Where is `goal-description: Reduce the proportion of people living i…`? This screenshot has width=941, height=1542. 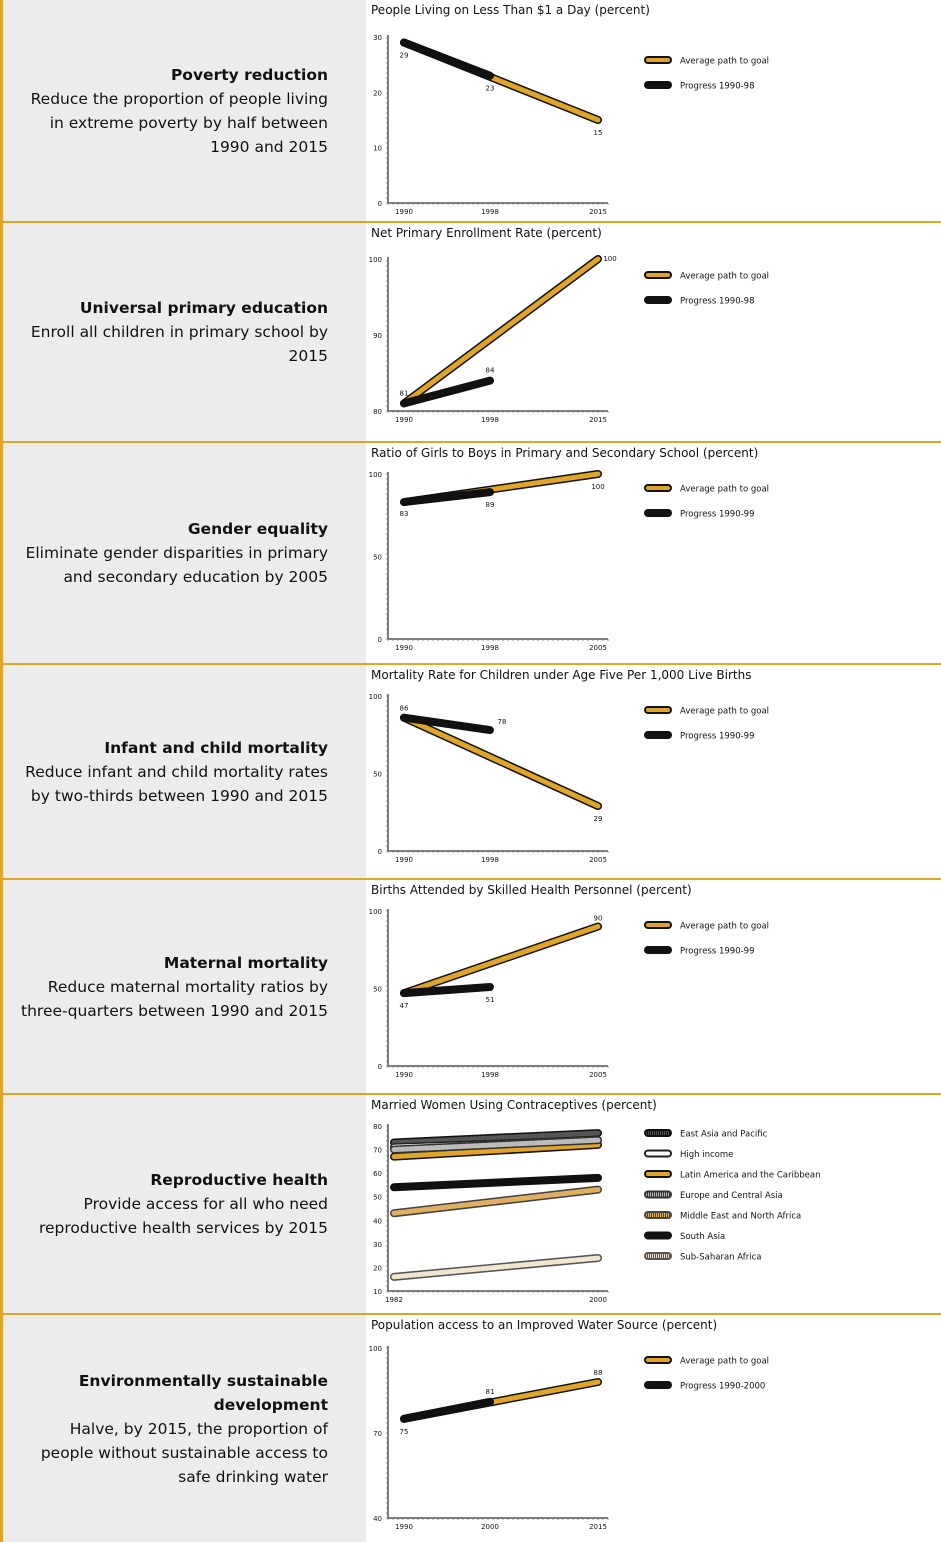 goal-description: Reduce the proportion of people living i… is located at coordinates (179, 122).